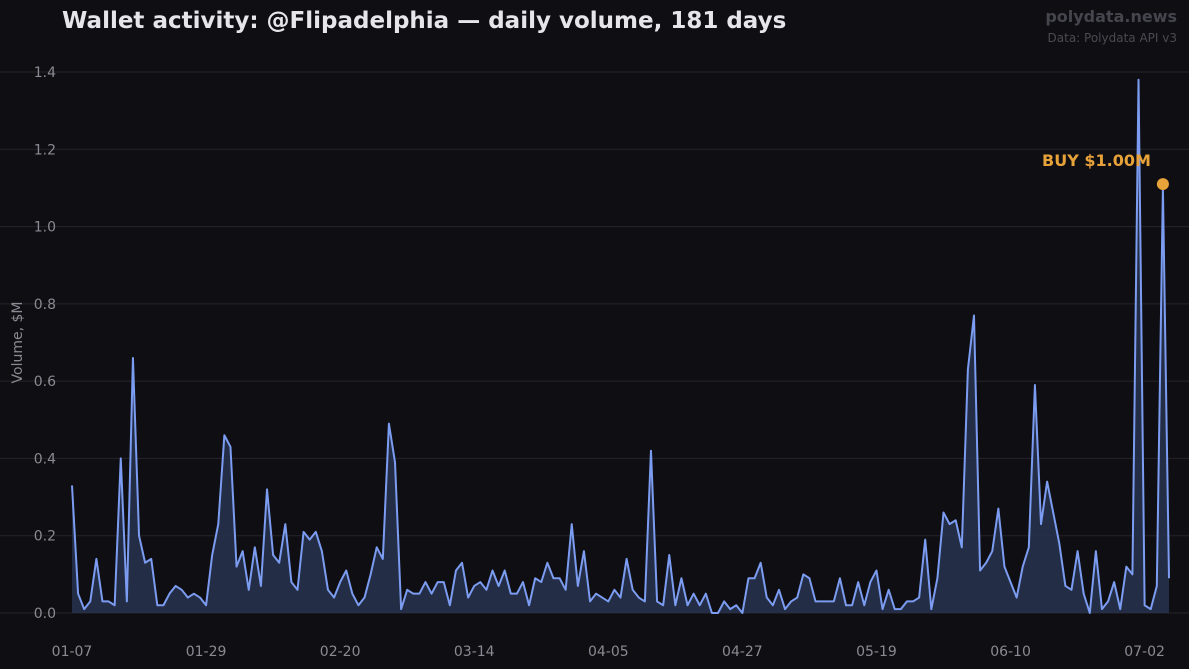  I want to click on annotations: BUY $1.00M, so click(1105, 171).